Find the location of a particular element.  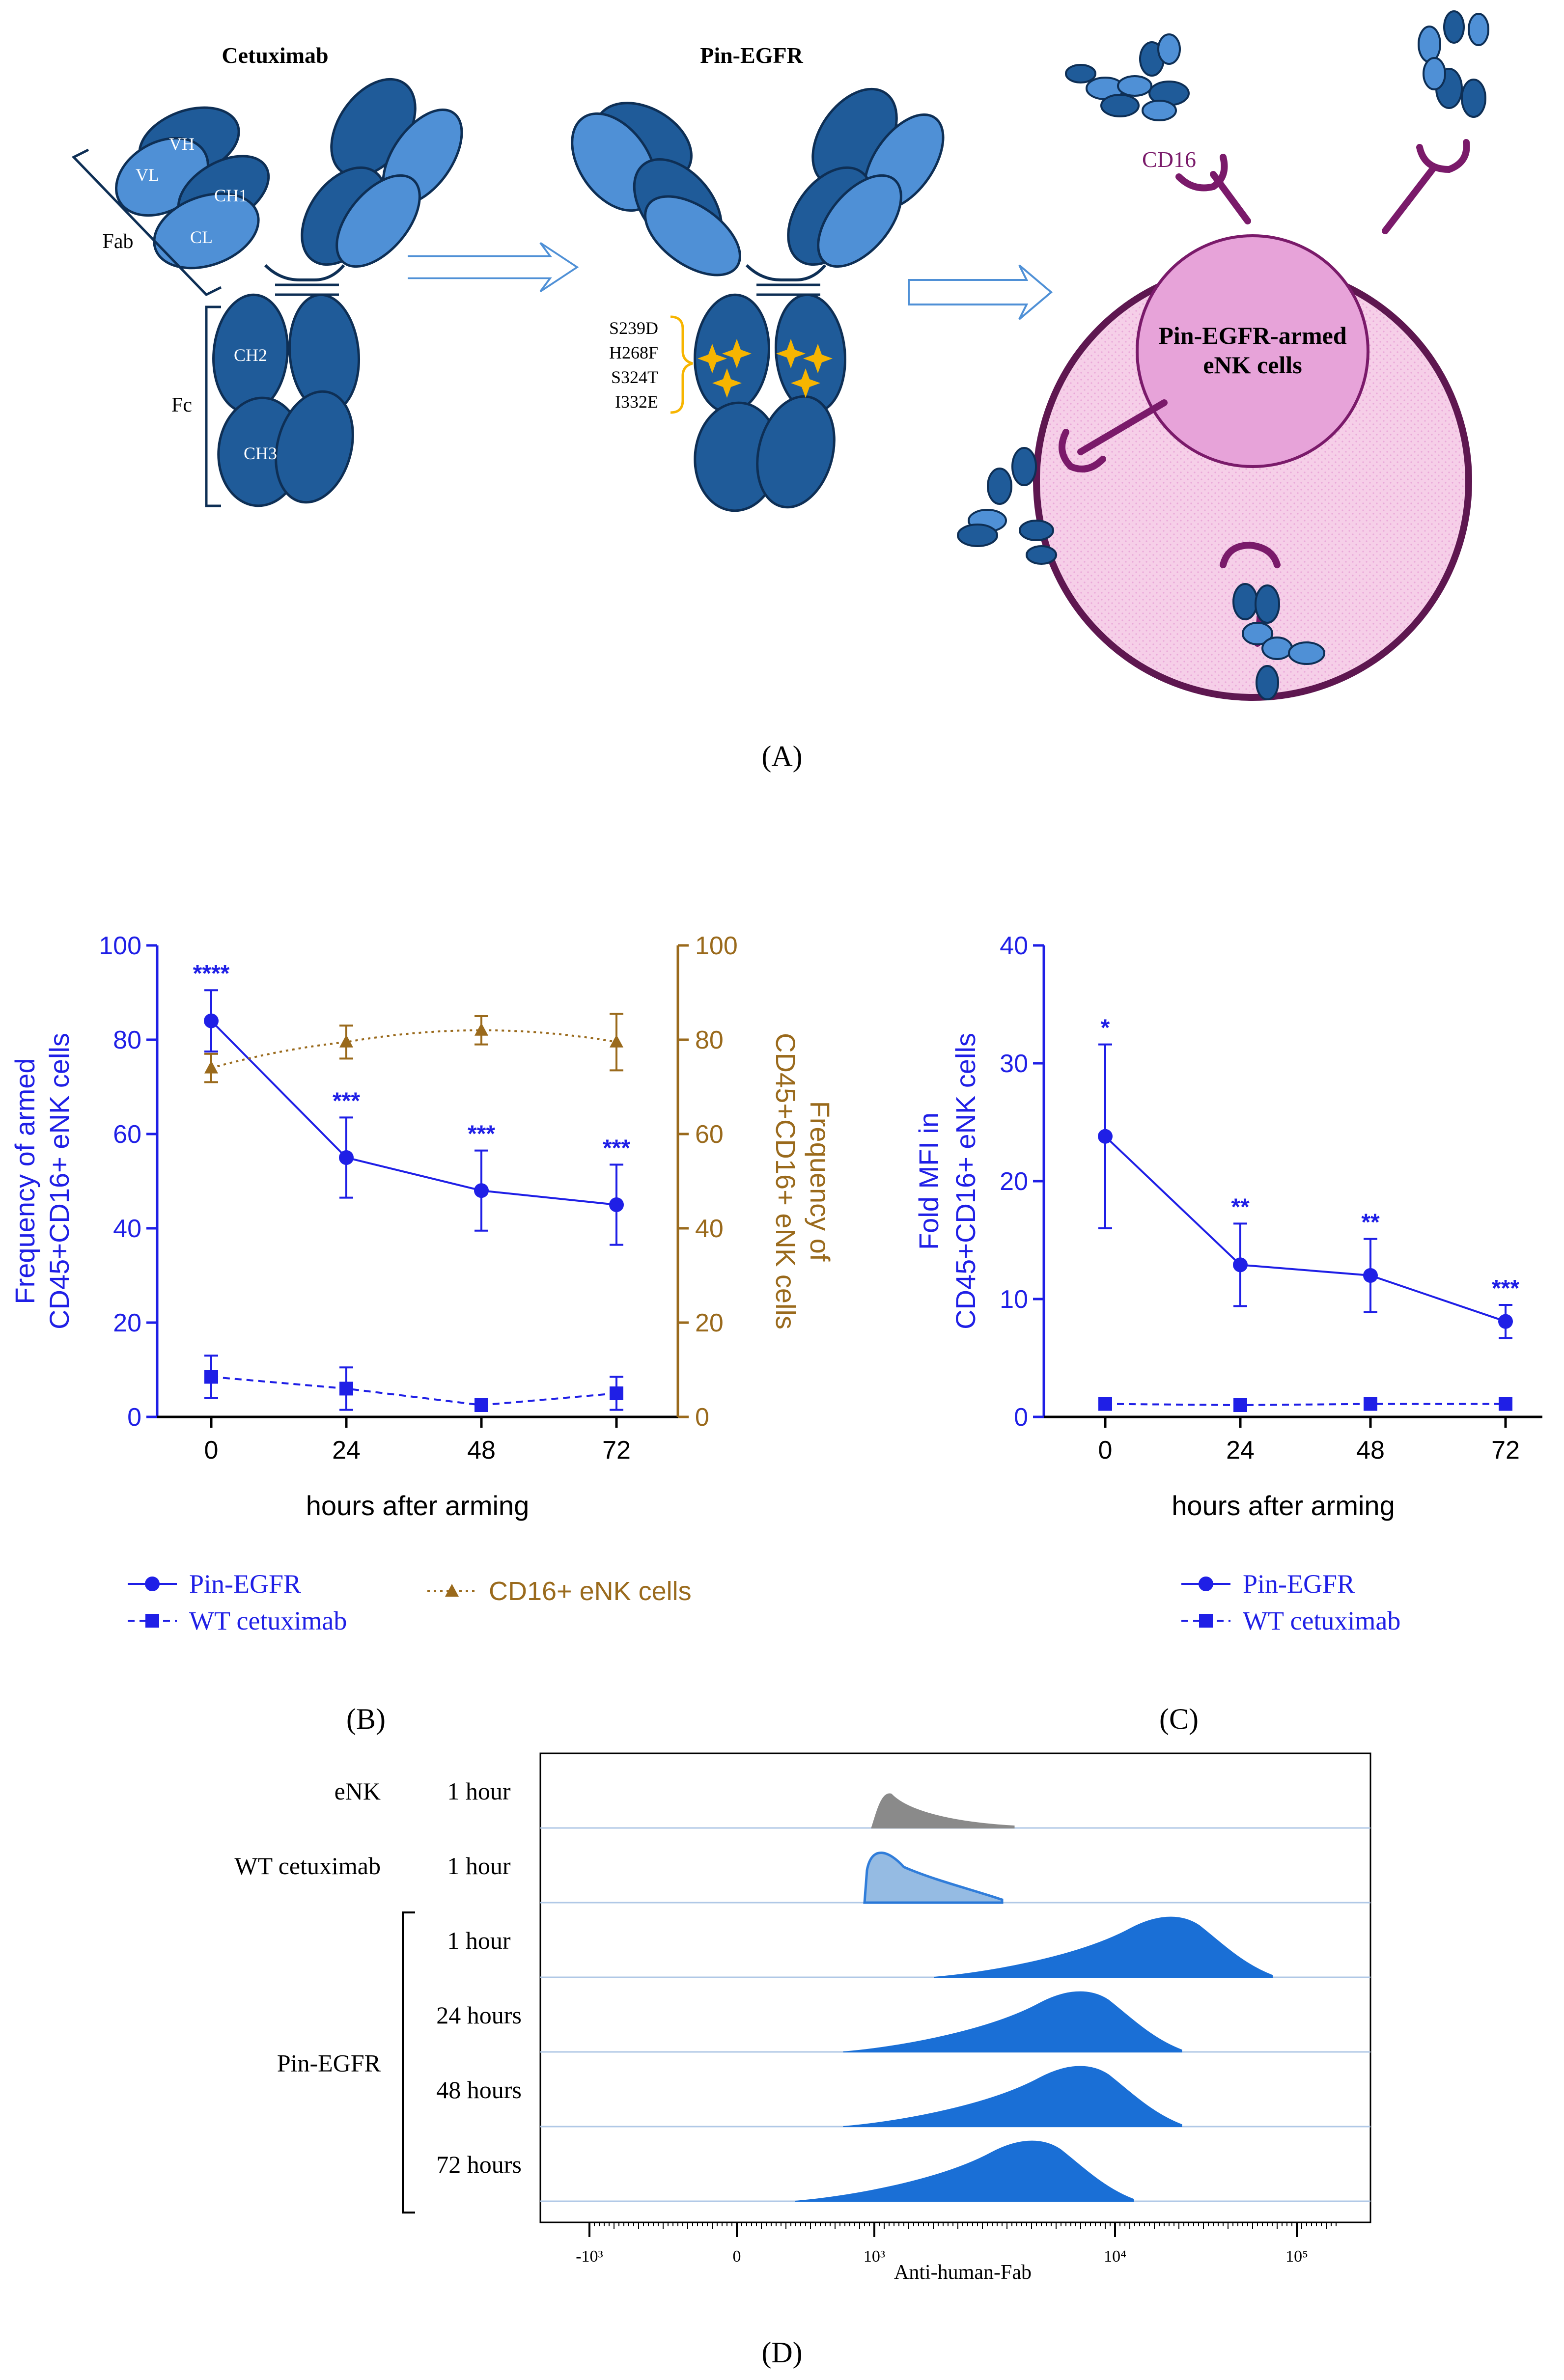

sample-label: eNK is located at coordinates (358, 1791).